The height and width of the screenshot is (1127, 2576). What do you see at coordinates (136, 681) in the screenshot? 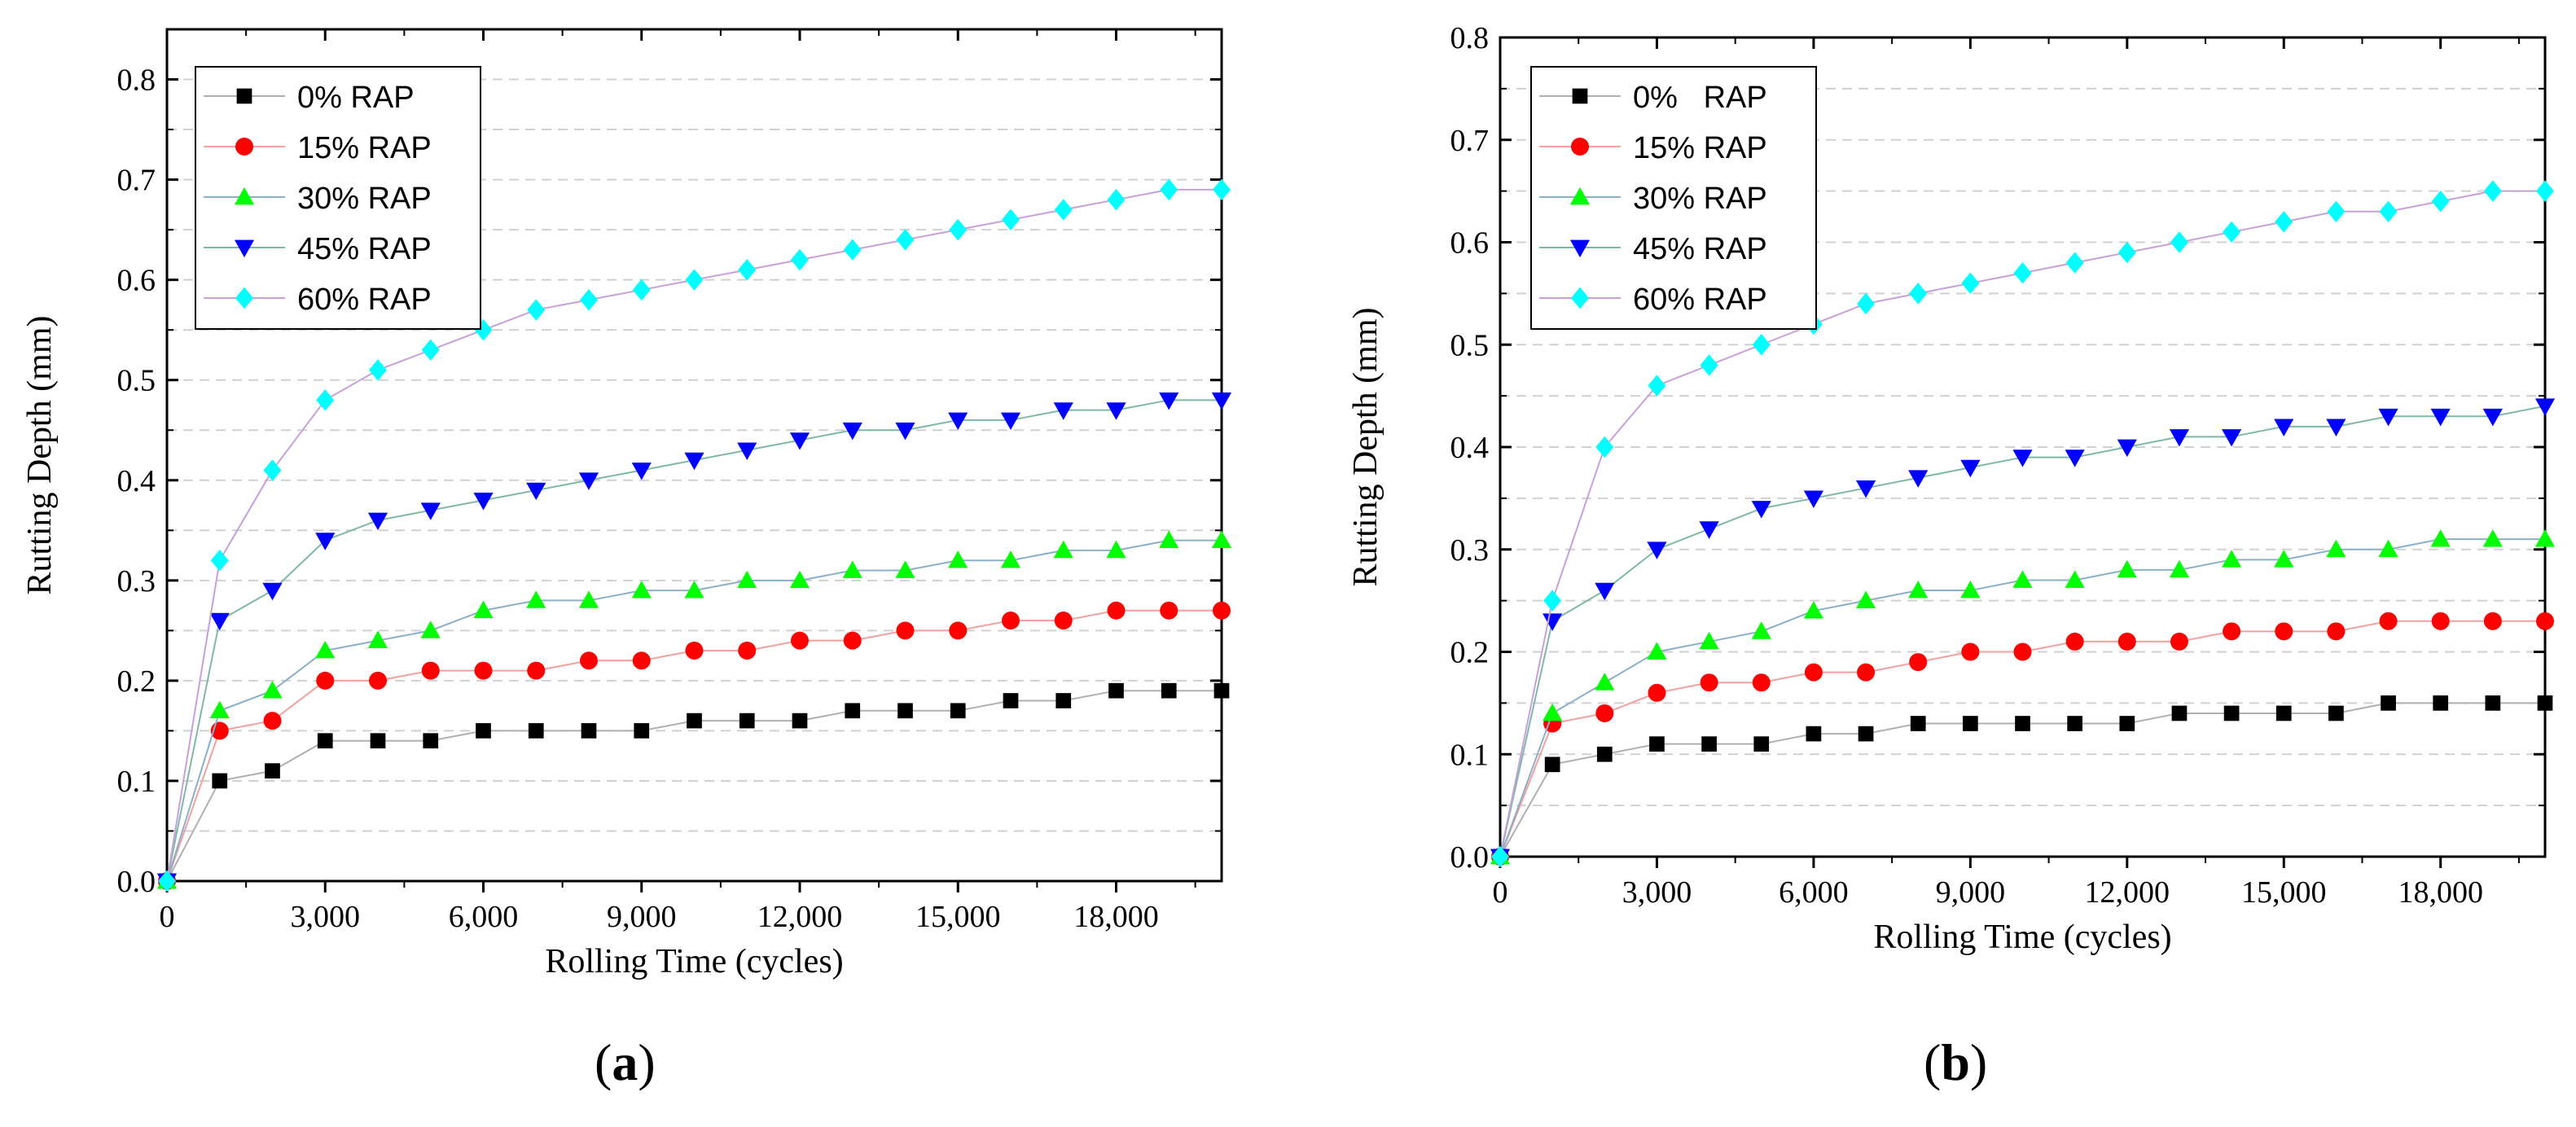
I see `y-tick-label: 0.2` at bounding box center [136, 681].